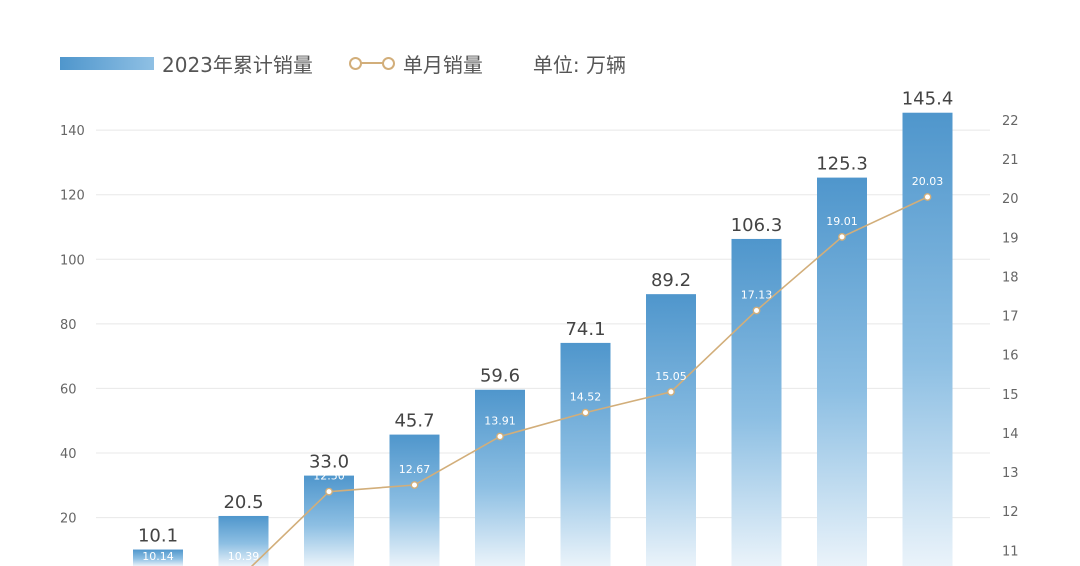 Image resolution: width=1080 pixels, height=566 pixels. Describe the element at coordinates (244, 556) in the screenshot. I see `line-value-label: 10.39` at that location.